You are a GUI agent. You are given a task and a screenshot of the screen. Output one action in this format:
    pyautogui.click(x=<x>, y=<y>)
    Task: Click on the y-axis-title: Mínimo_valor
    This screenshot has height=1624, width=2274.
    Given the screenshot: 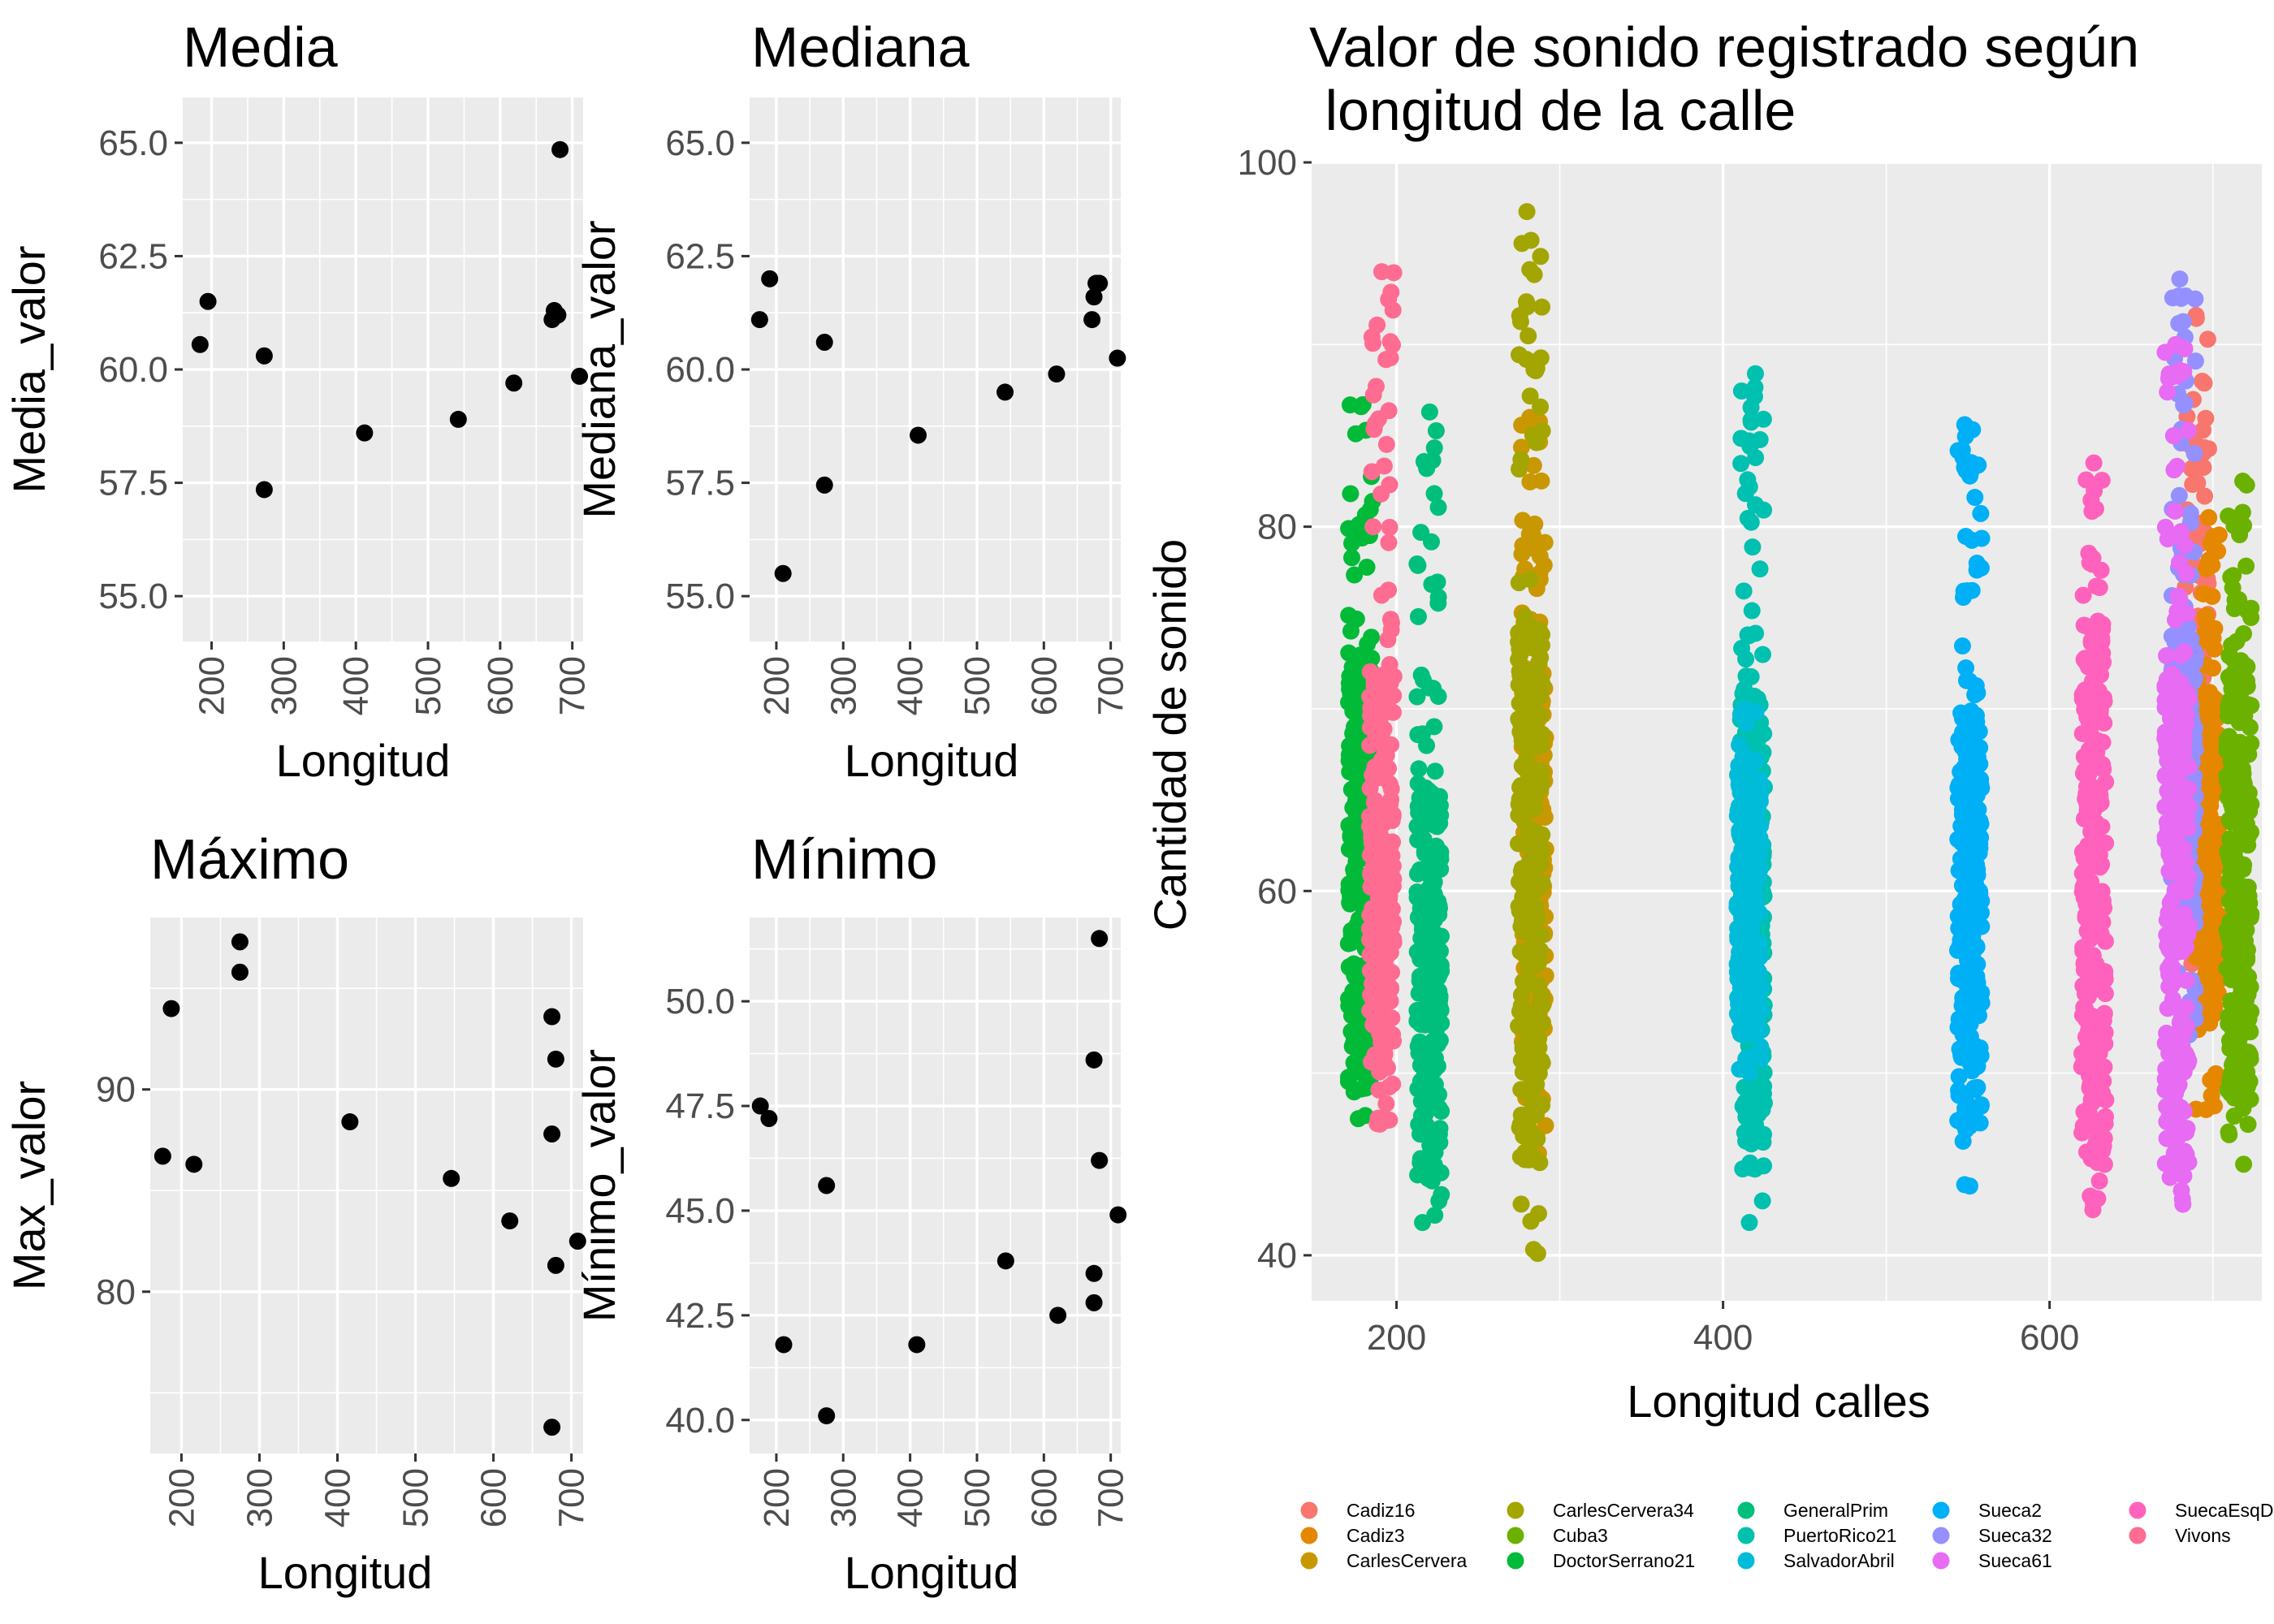 What is the action you would take?
    pyautogui.click(x=599, y=1186)
    